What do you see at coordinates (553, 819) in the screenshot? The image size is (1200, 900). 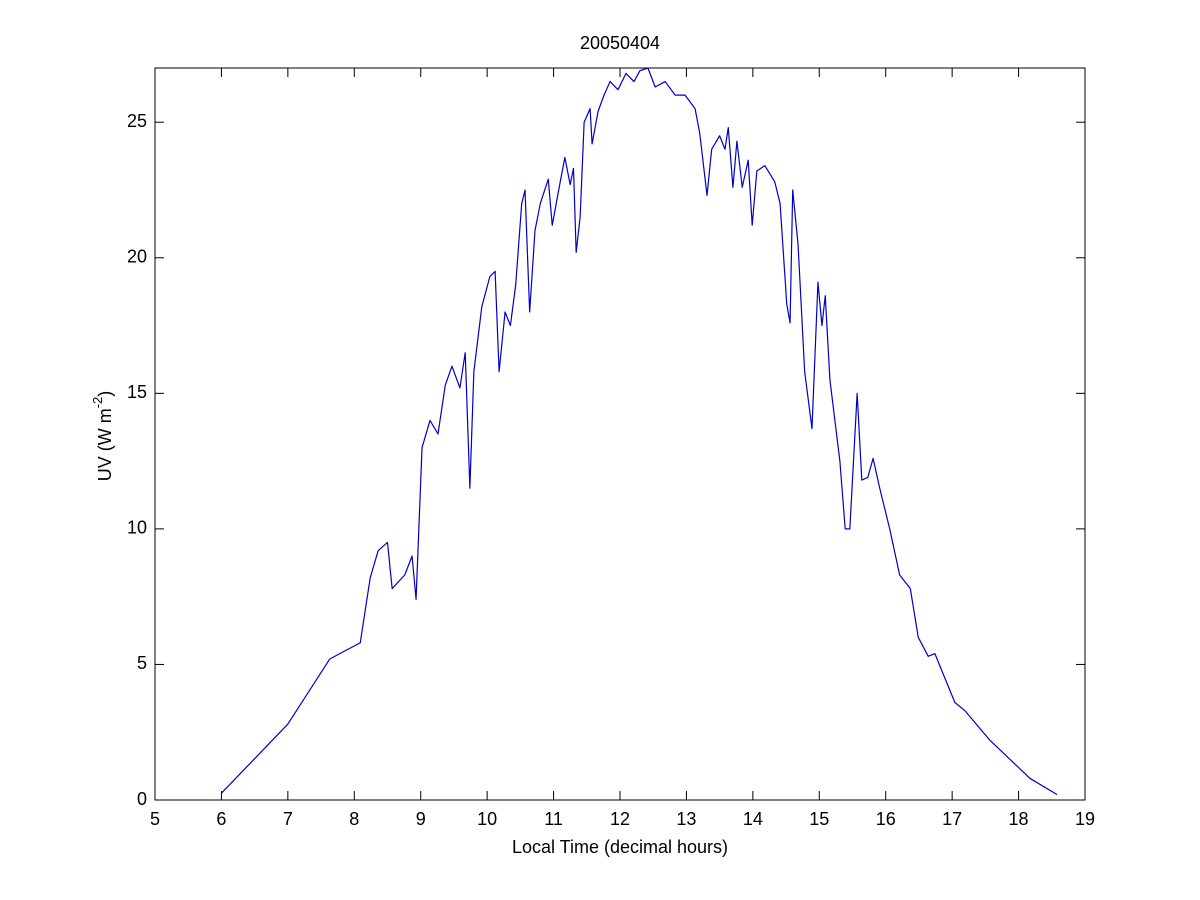 I see `x-tick-label: 11` at bounding box center [553, 819].